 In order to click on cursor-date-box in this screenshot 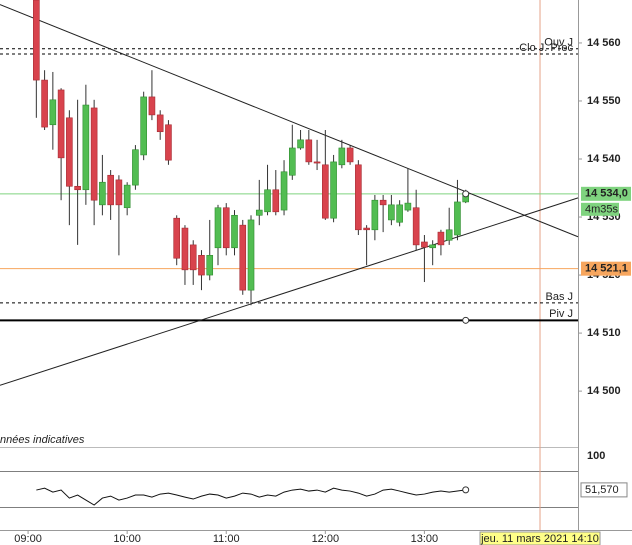, I will do `click(540, 538)`.